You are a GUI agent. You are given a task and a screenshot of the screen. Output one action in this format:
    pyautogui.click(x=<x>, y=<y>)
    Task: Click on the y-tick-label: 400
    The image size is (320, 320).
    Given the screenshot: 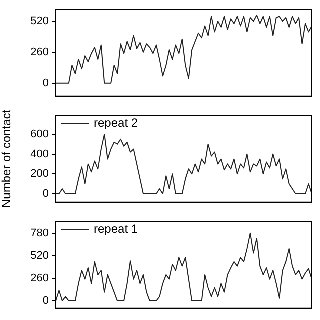 What is the action you would take?
    pyautogui.click(x=39, y=154)
    